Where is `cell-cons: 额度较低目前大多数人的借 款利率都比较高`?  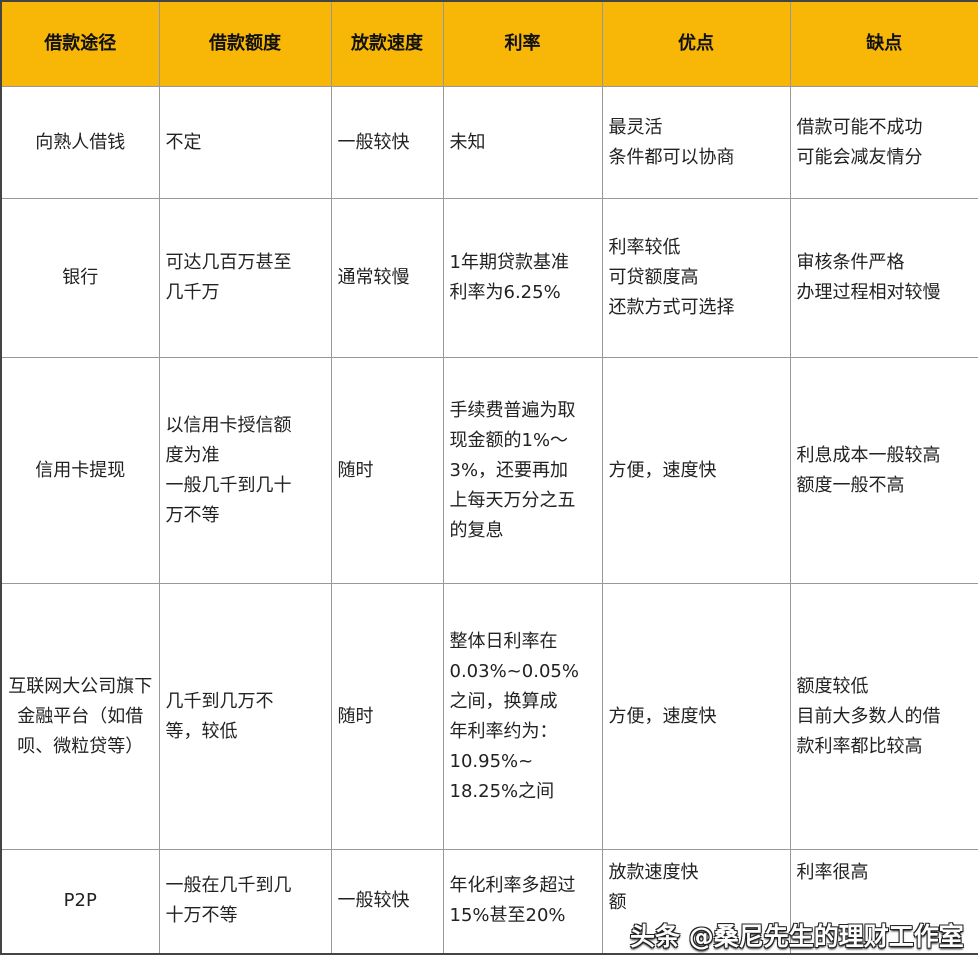 cell-cons: 额度较低目前大多数人的借 款利率都比较高 is located at coordinates (883, 716).